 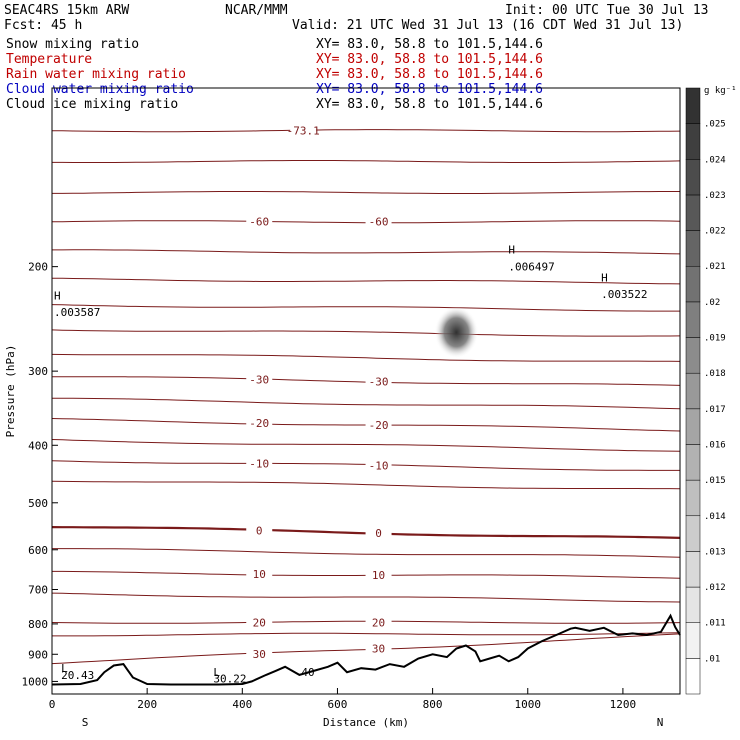 What do you see at coordinates (66, 10) in the screenshot?
I see `model-title: SEAC4RS 15km ARW` at bounding box center [66, 10].